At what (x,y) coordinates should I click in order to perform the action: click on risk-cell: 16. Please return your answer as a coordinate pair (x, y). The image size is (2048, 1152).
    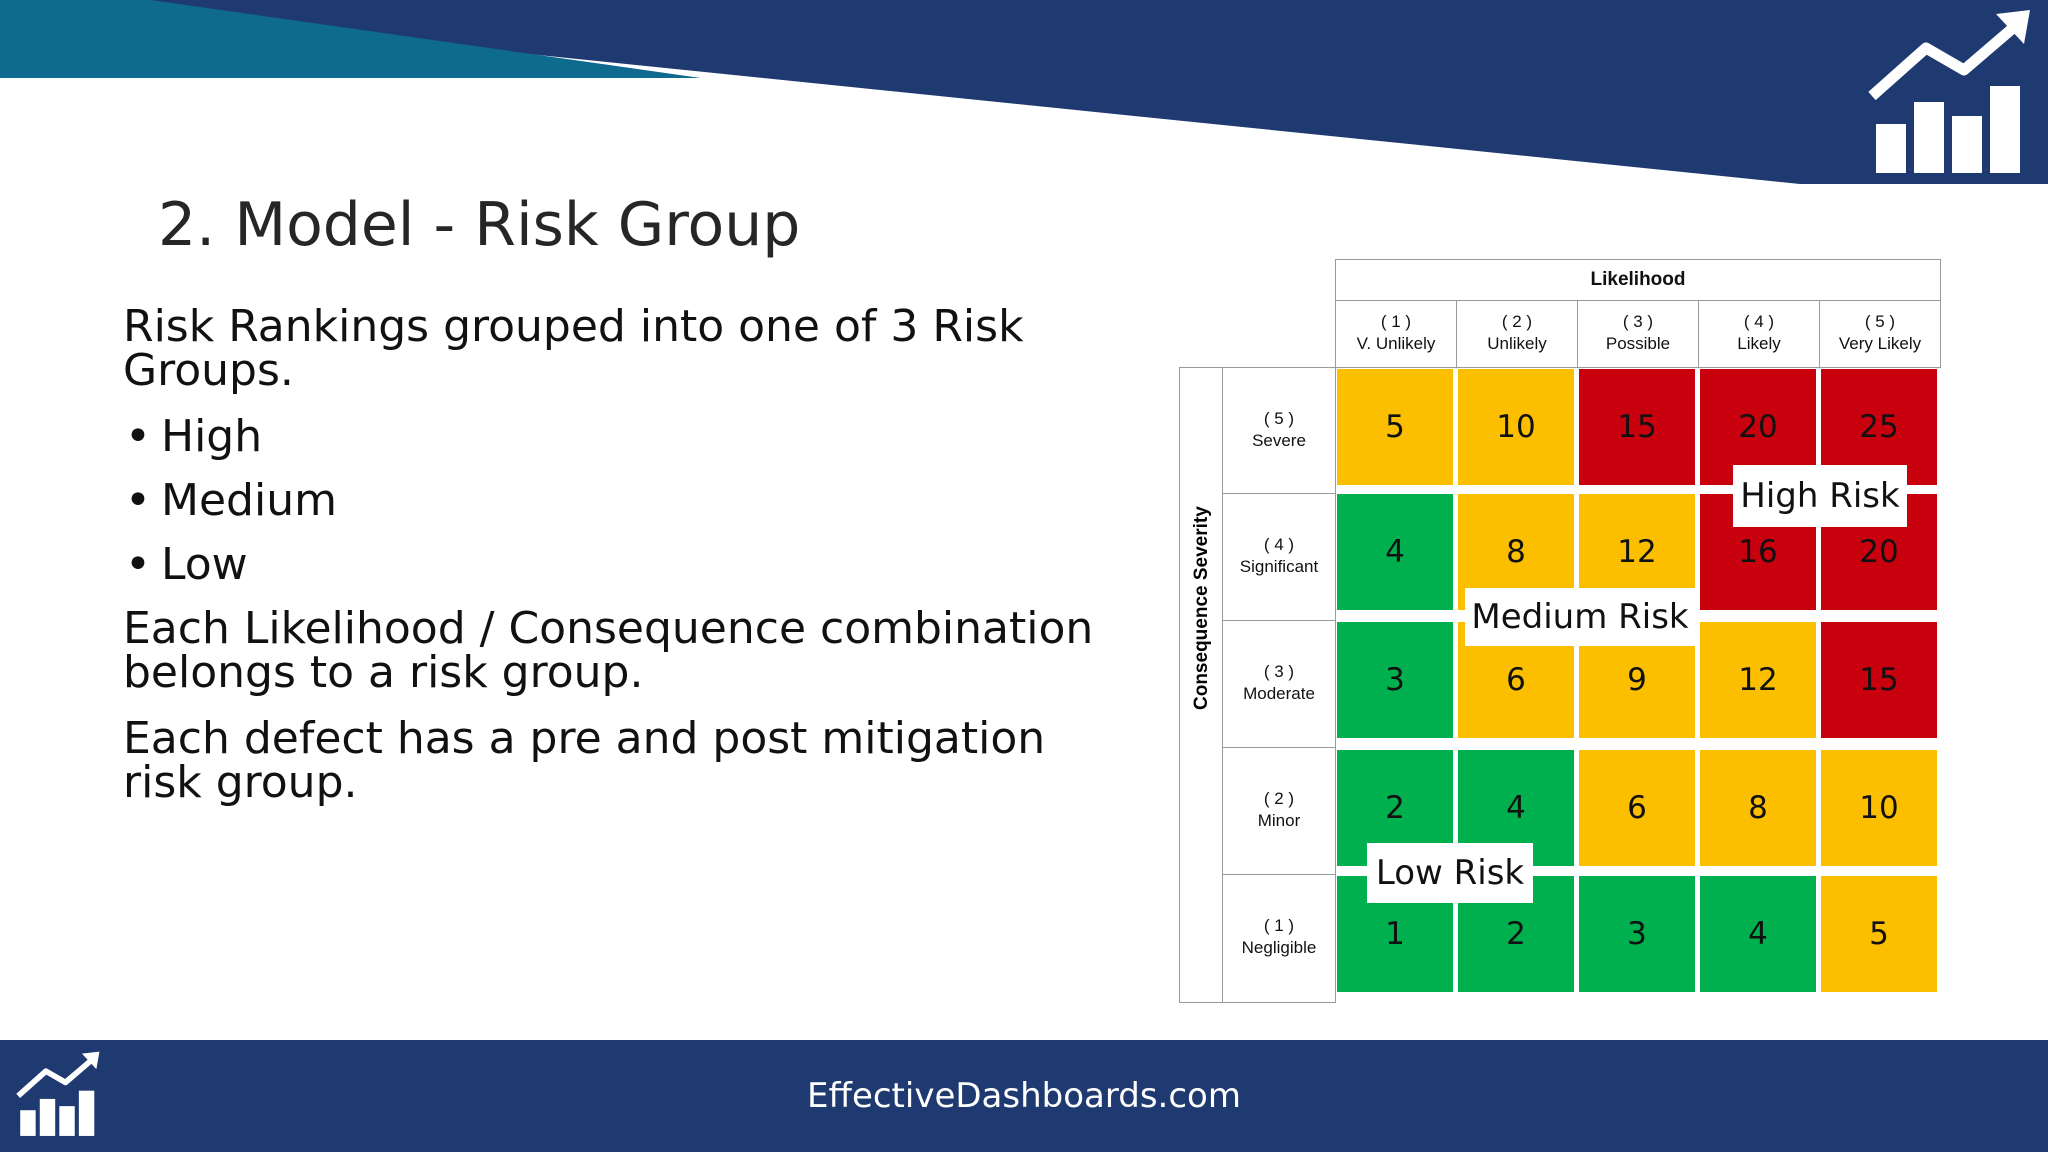
    Looking at the image, I should click on (1758, 552).